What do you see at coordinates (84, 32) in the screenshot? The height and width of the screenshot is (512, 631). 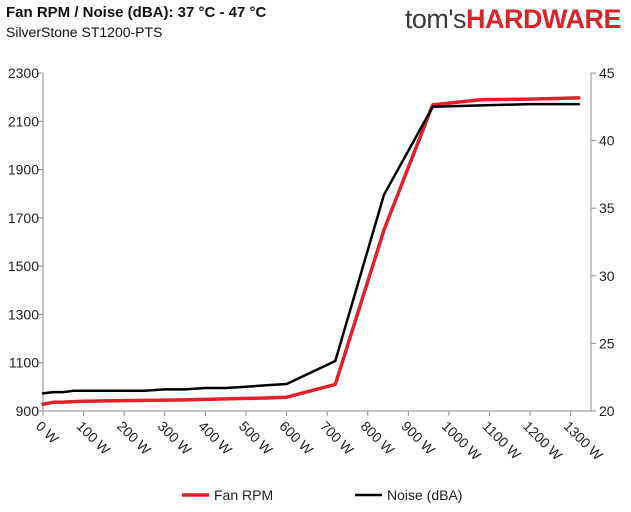 I see `chart-subtitle: SilverStone ST1200-PTS` at bounding box center [84, 32].